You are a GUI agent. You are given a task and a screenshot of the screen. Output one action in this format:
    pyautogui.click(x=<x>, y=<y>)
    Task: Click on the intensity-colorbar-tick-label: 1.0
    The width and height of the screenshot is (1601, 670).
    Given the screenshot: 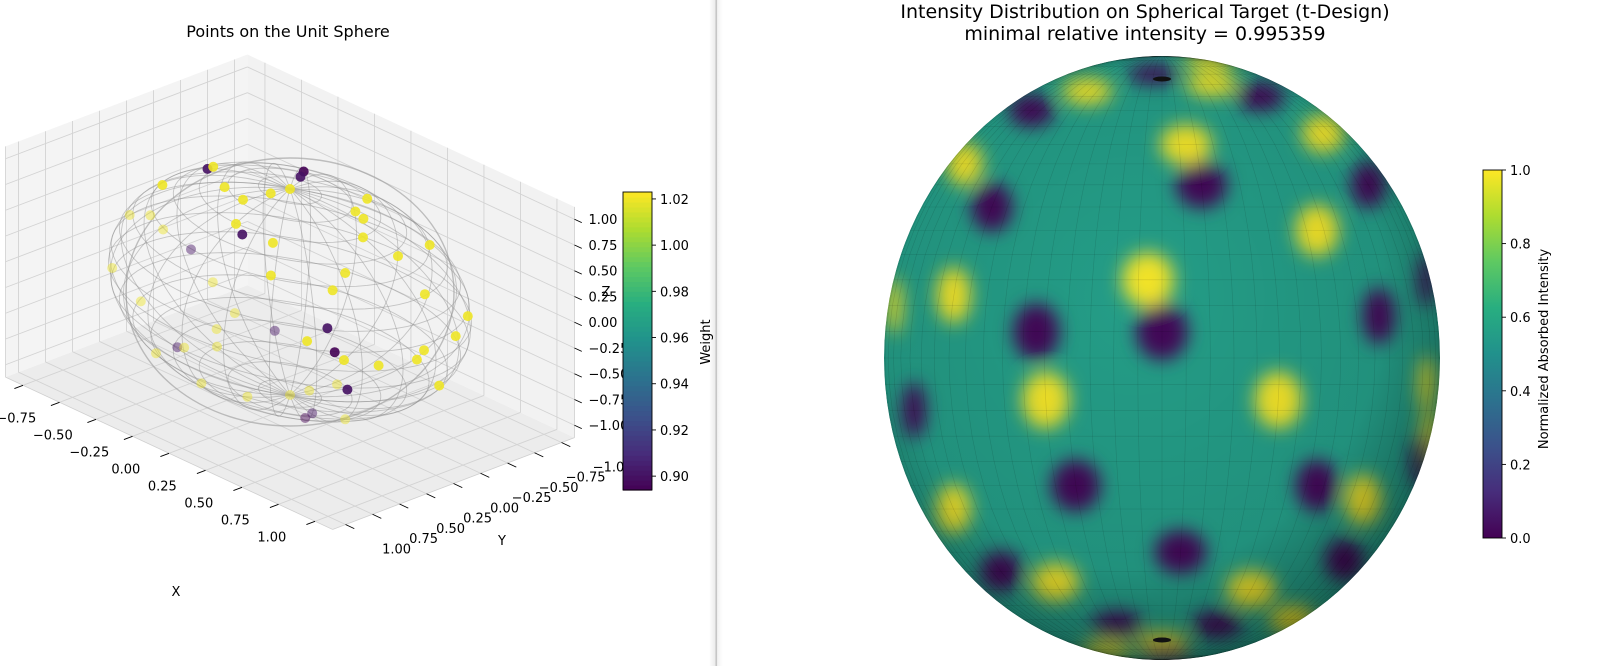 What is the action you would take?
    pyautogui.click(x=1520, y=171)
    